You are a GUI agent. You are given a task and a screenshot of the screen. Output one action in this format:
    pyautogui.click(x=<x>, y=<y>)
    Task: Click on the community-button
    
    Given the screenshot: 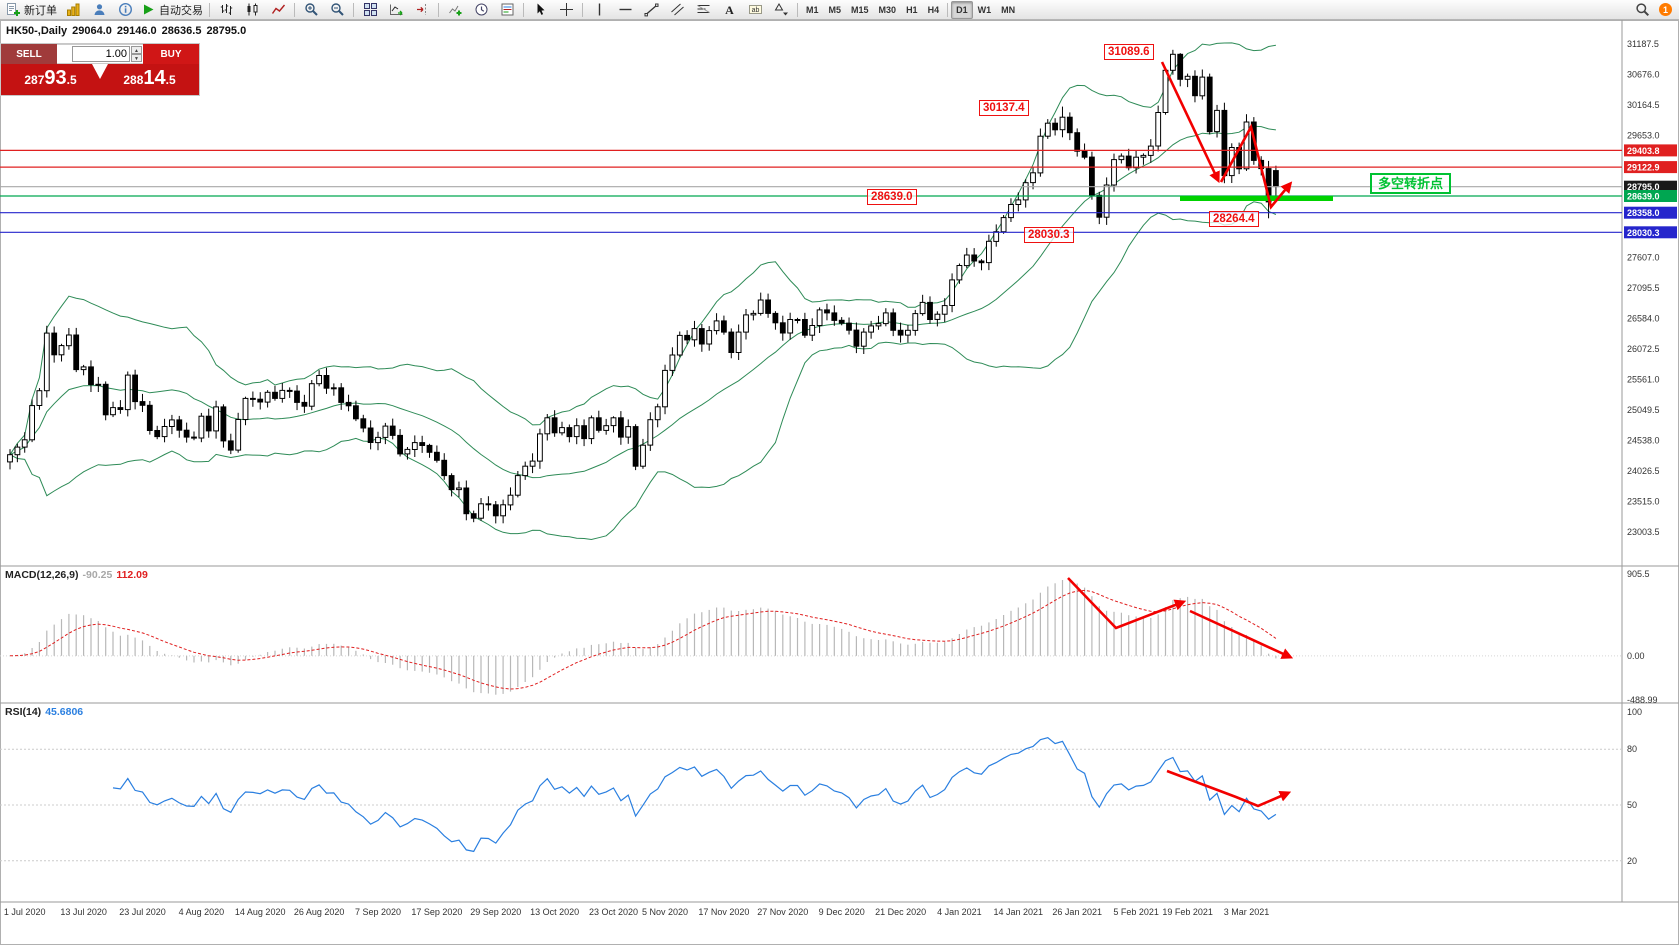 What is the action you would take?
    pyautogui.click(x=125, y=10)
    